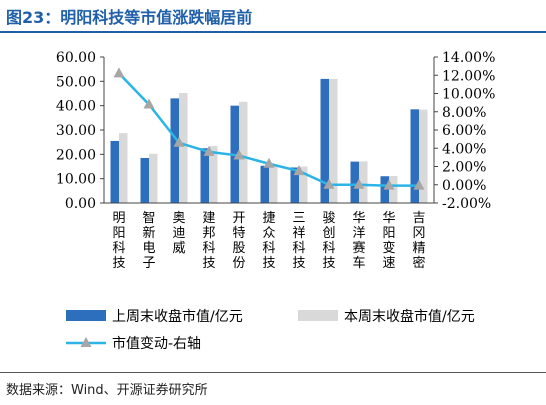 The image size is (546, 405). I want to click on category-char: 股, so click(238, 248).